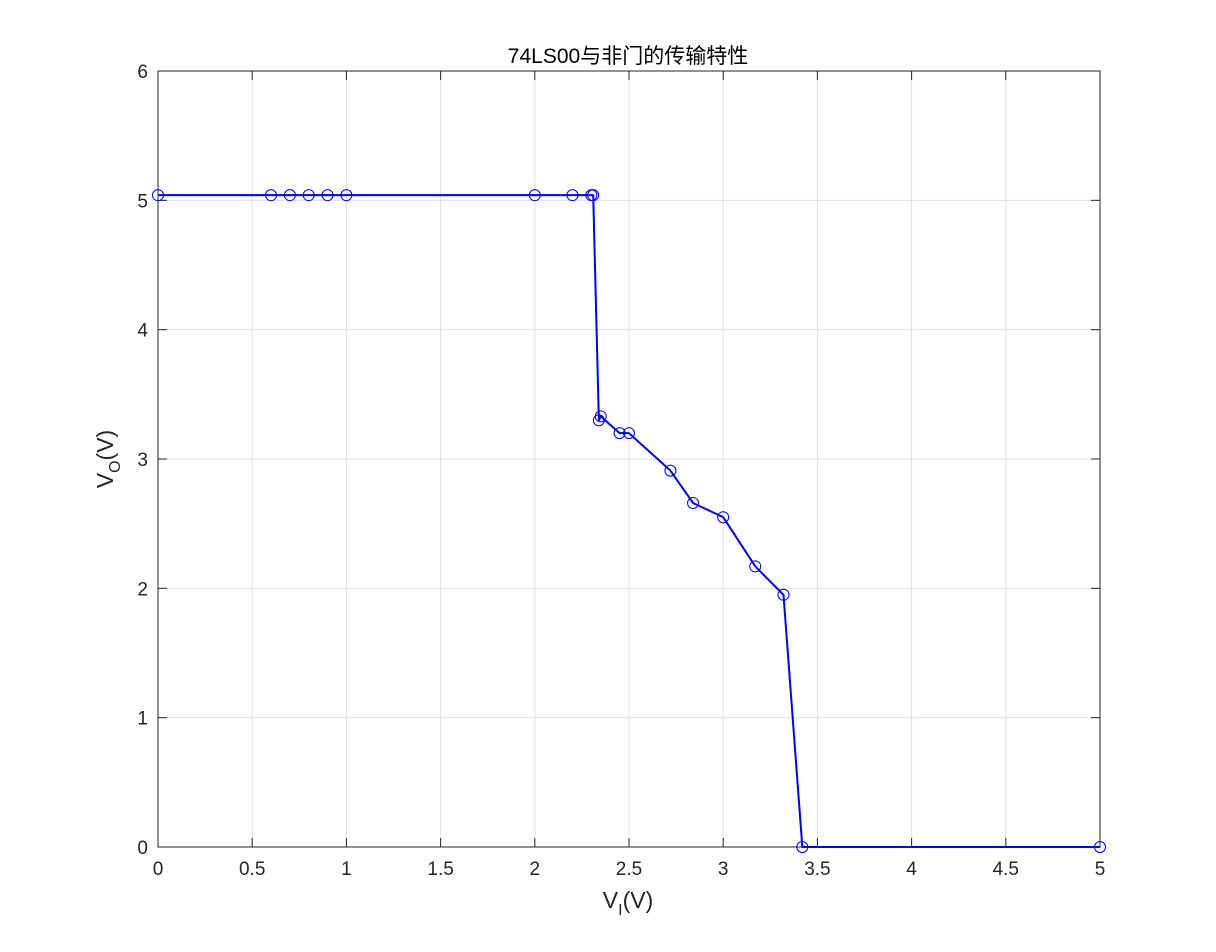  I want to click on y-axis-label: VO(V), so click(108, 459).